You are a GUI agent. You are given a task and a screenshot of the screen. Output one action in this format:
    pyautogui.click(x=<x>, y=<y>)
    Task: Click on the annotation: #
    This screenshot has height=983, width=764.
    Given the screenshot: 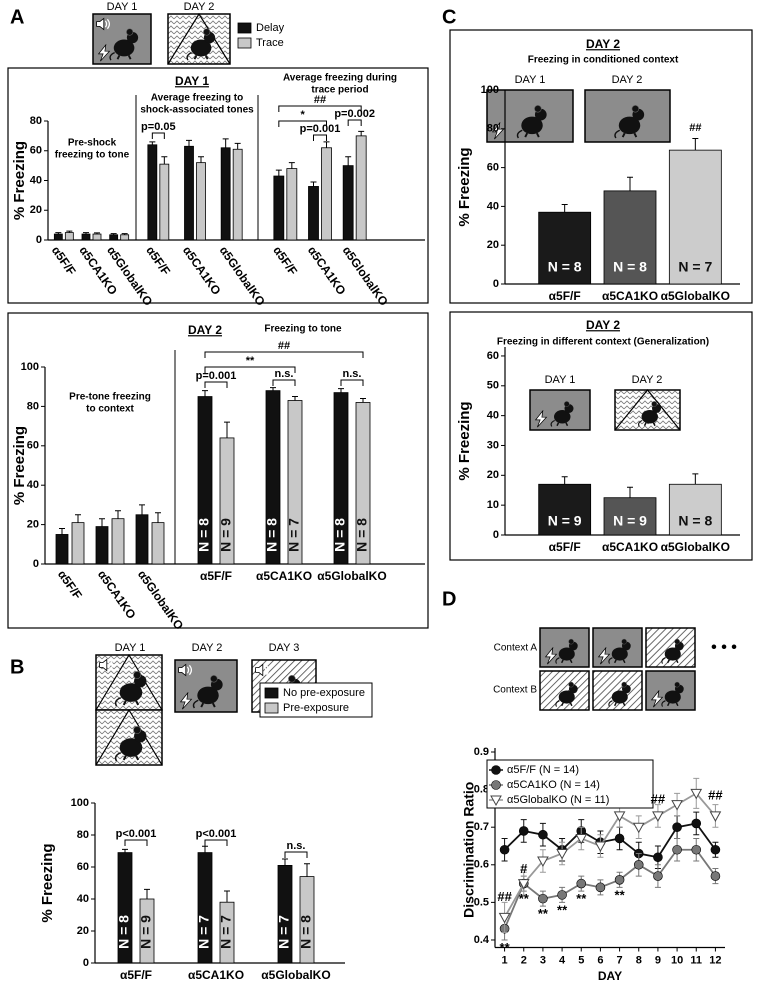 What is the action you would take?
    pyautogui.click(x=524, y=868)
    